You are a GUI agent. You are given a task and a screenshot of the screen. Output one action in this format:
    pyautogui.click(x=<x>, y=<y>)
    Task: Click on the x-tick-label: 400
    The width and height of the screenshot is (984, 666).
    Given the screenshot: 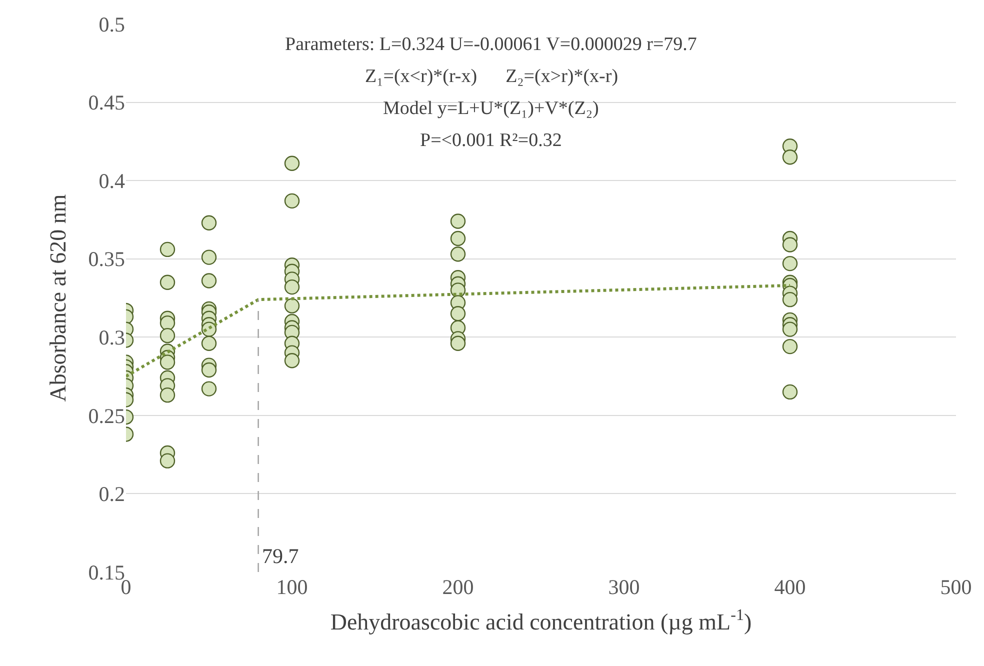 What is the action you would take?
    pyautogui.click(x=790, y=587)
    